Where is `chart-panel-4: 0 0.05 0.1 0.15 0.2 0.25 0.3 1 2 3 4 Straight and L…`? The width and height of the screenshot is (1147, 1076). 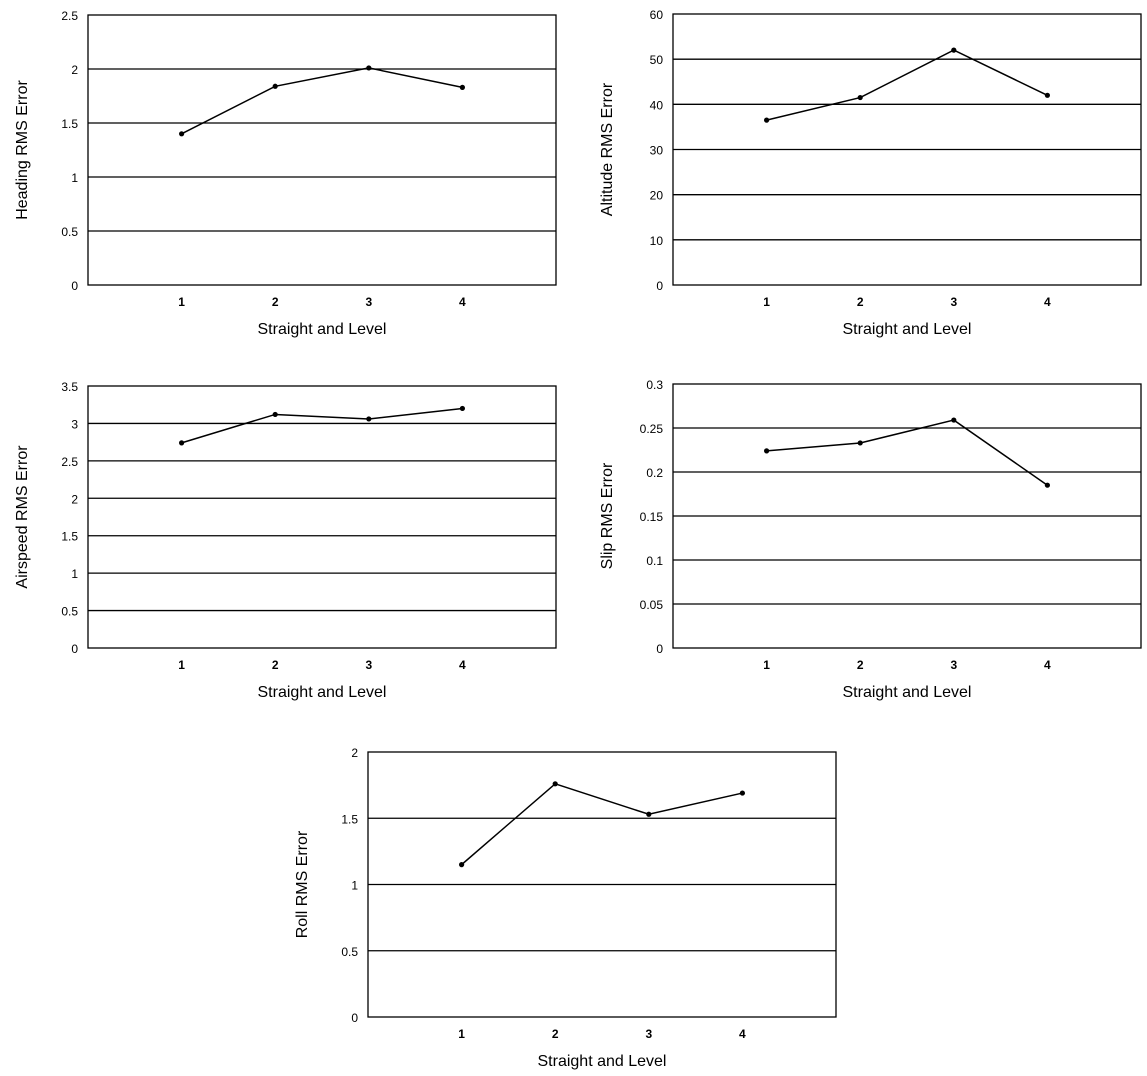 chart-panel-4: 0 0.05 0.1 0.15 0.2 0.25 0.3 1 2 3 4 Straight and L… is located at coordinates (870, 539).